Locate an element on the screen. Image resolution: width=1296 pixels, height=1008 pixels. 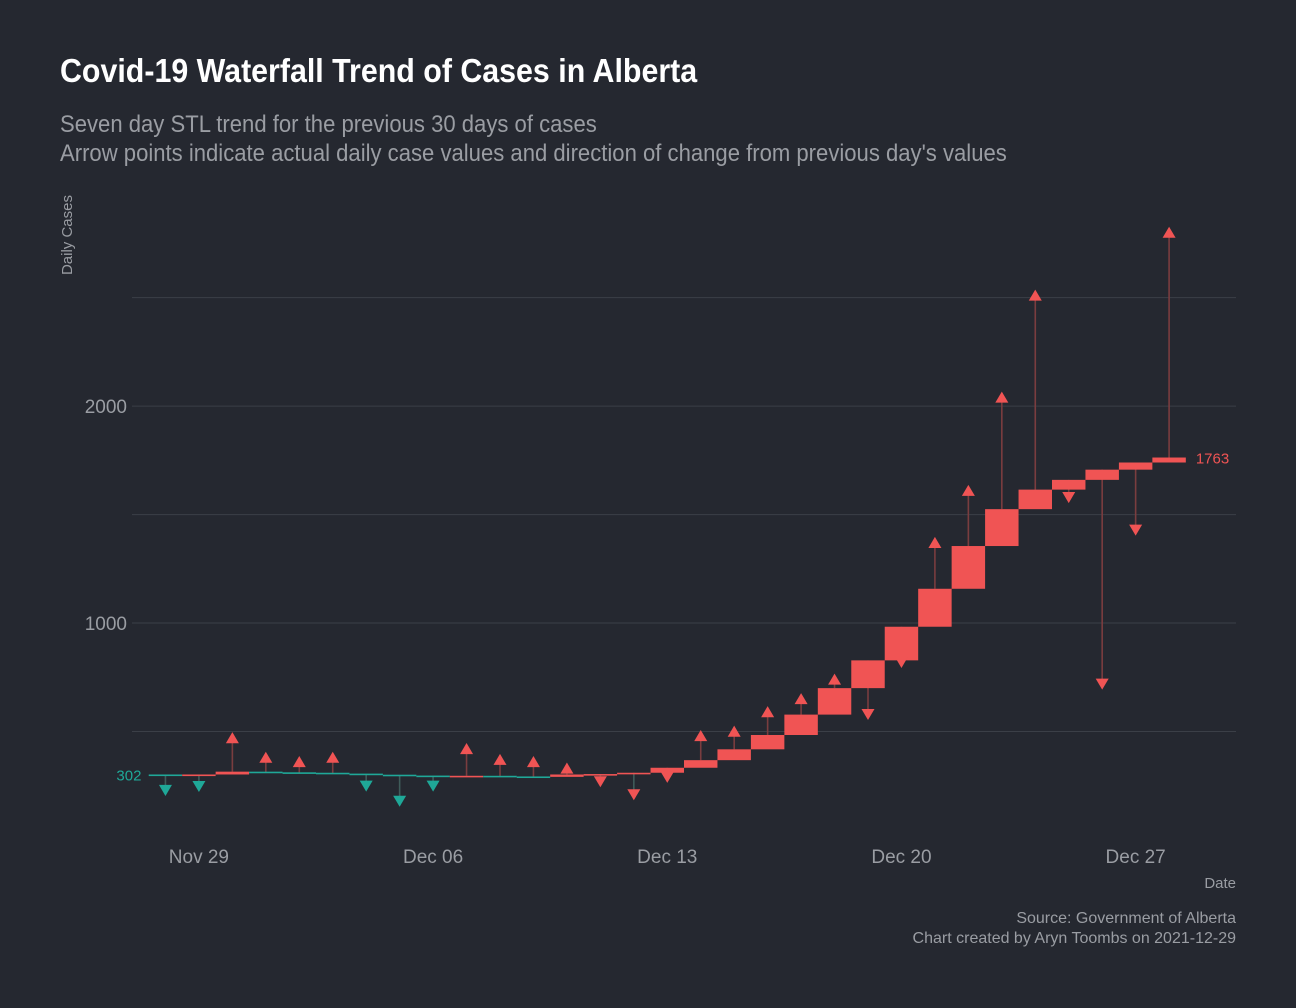
end-value-label: 1763 is located at coordinates (1212, 459).